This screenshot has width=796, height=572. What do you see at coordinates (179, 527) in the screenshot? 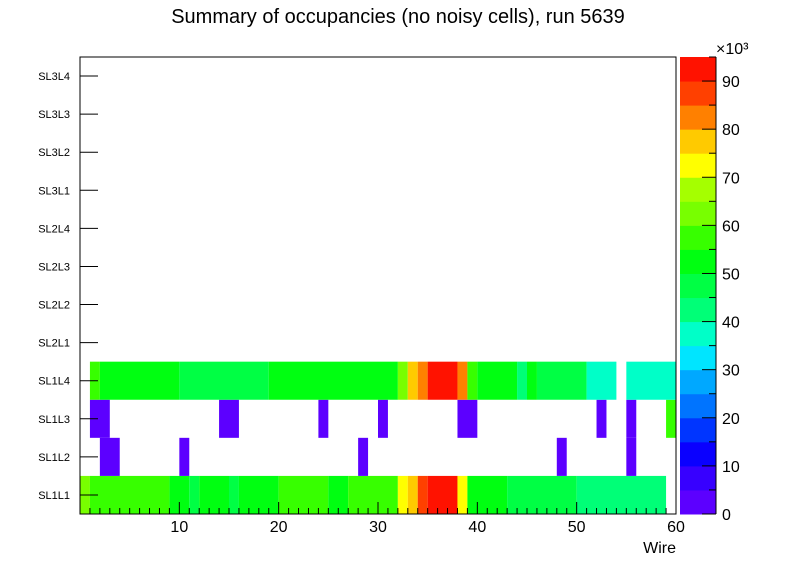
I see `x-tick-label: 10` at bounding box center [179, 527].